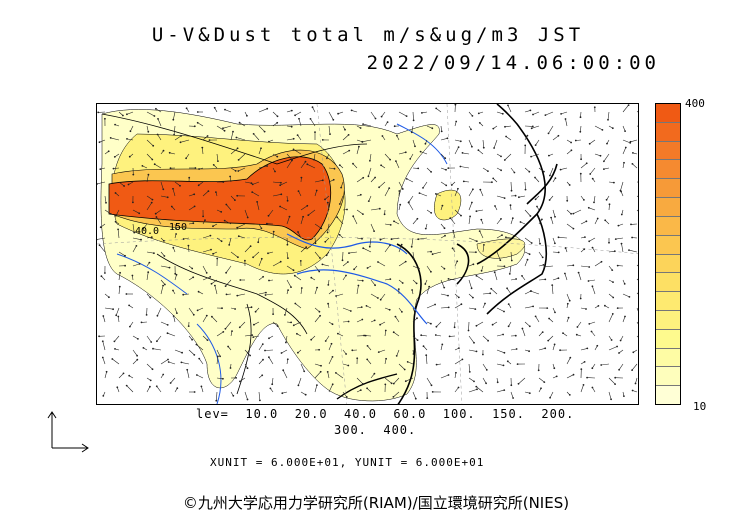  What do you see at coordinates (668, 339) in the screenshot?
I see `colorbar-segment` at bounding box center [668, 339].